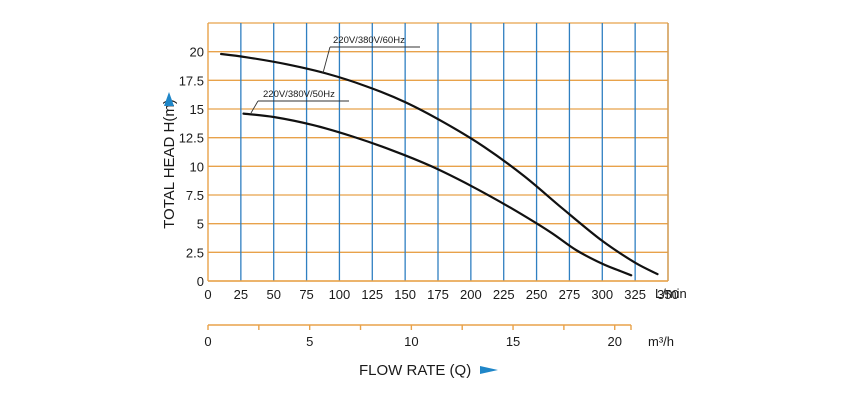 The width and height of the screenshot is (850, 400). Describe the element at coordinates (602, 294) in the screenshot. I see `x-tick-label: 300` at that location.